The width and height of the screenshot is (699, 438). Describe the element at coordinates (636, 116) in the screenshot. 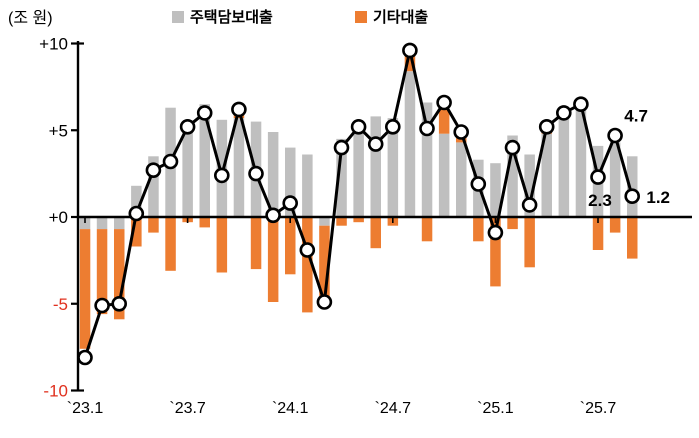

I see `annotation-label: 4.7` at that location.